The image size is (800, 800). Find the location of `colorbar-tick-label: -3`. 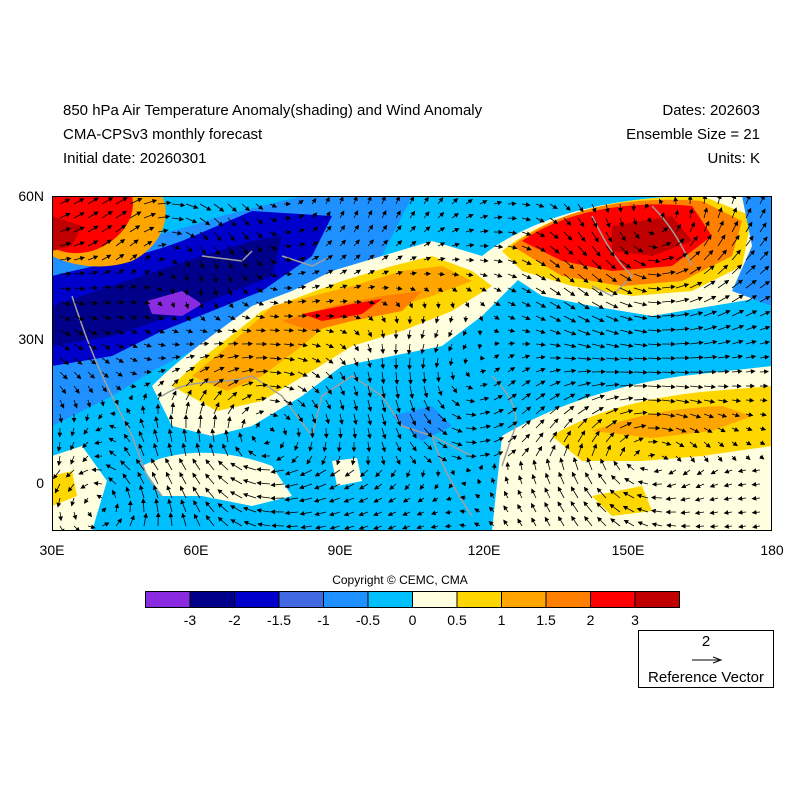

colorbar-tick-label: -3 is located at coordinates (190, 620).